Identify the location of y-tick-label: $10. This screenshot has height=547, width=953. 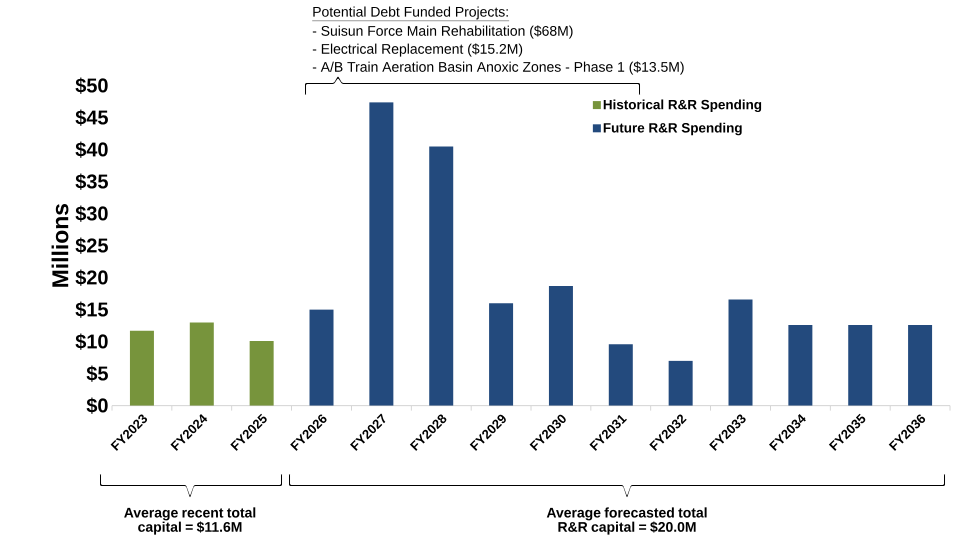
(92, 342).